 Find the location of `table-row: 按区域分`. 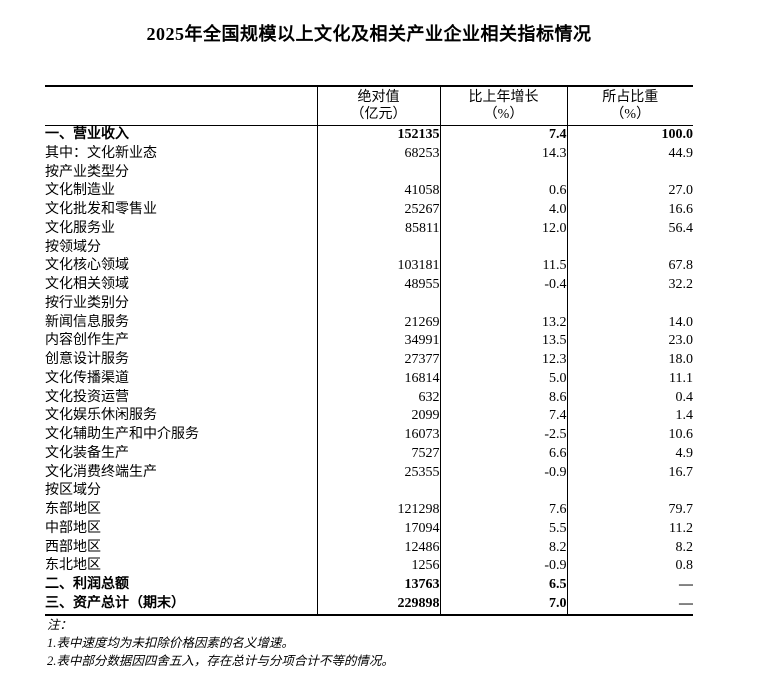

table-row: 按区域分 is located at coordinates (369, 491).